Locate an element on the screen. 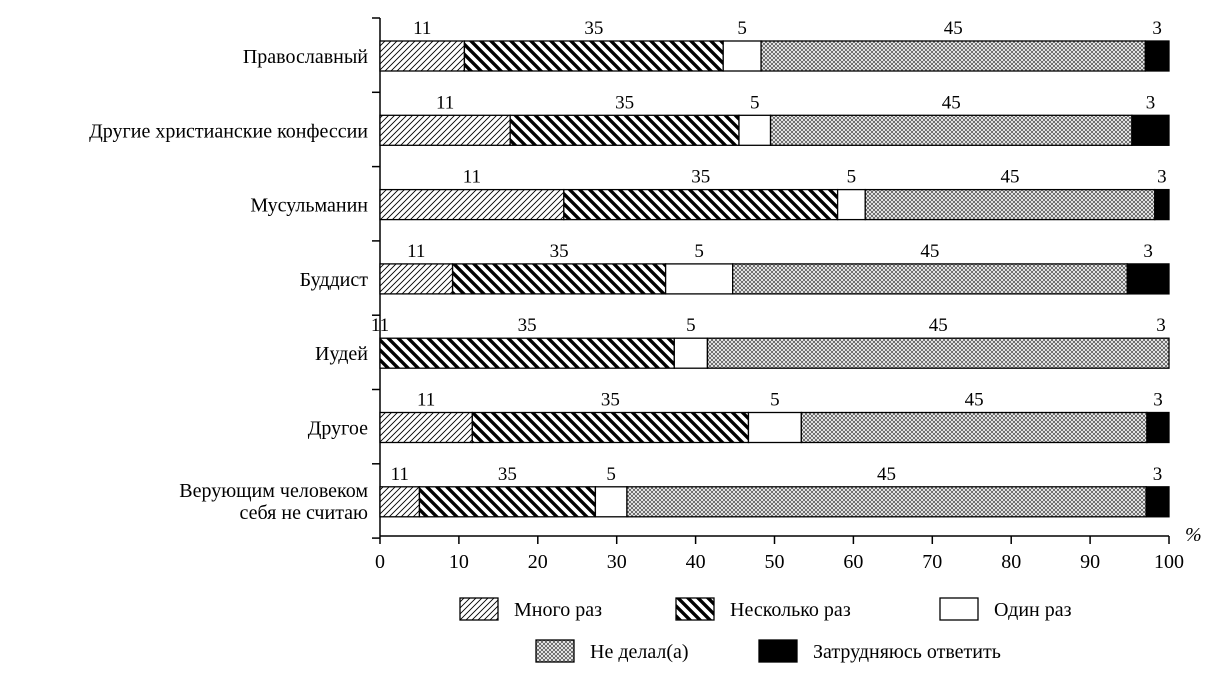 The image size is (1207, 678). legend-label: Много раз is located at coordinates (558, 610).